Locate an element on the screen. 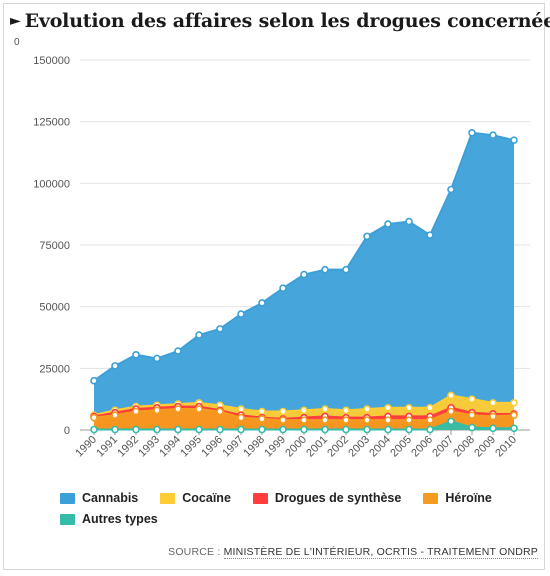 The image size is (550, 576). y-tick-label: 150000 is located at coordinates (51, 61).